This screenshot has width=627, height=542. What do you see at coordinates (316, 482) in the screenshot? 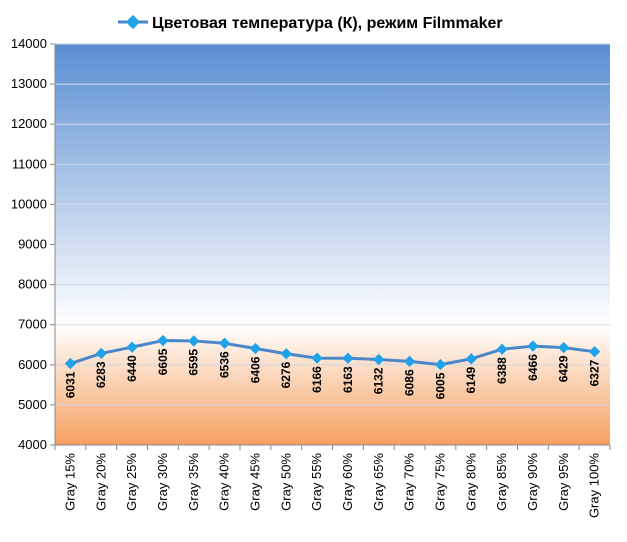
I see `x-tick-label: Gray 55%` at bounding box center [316, 482].